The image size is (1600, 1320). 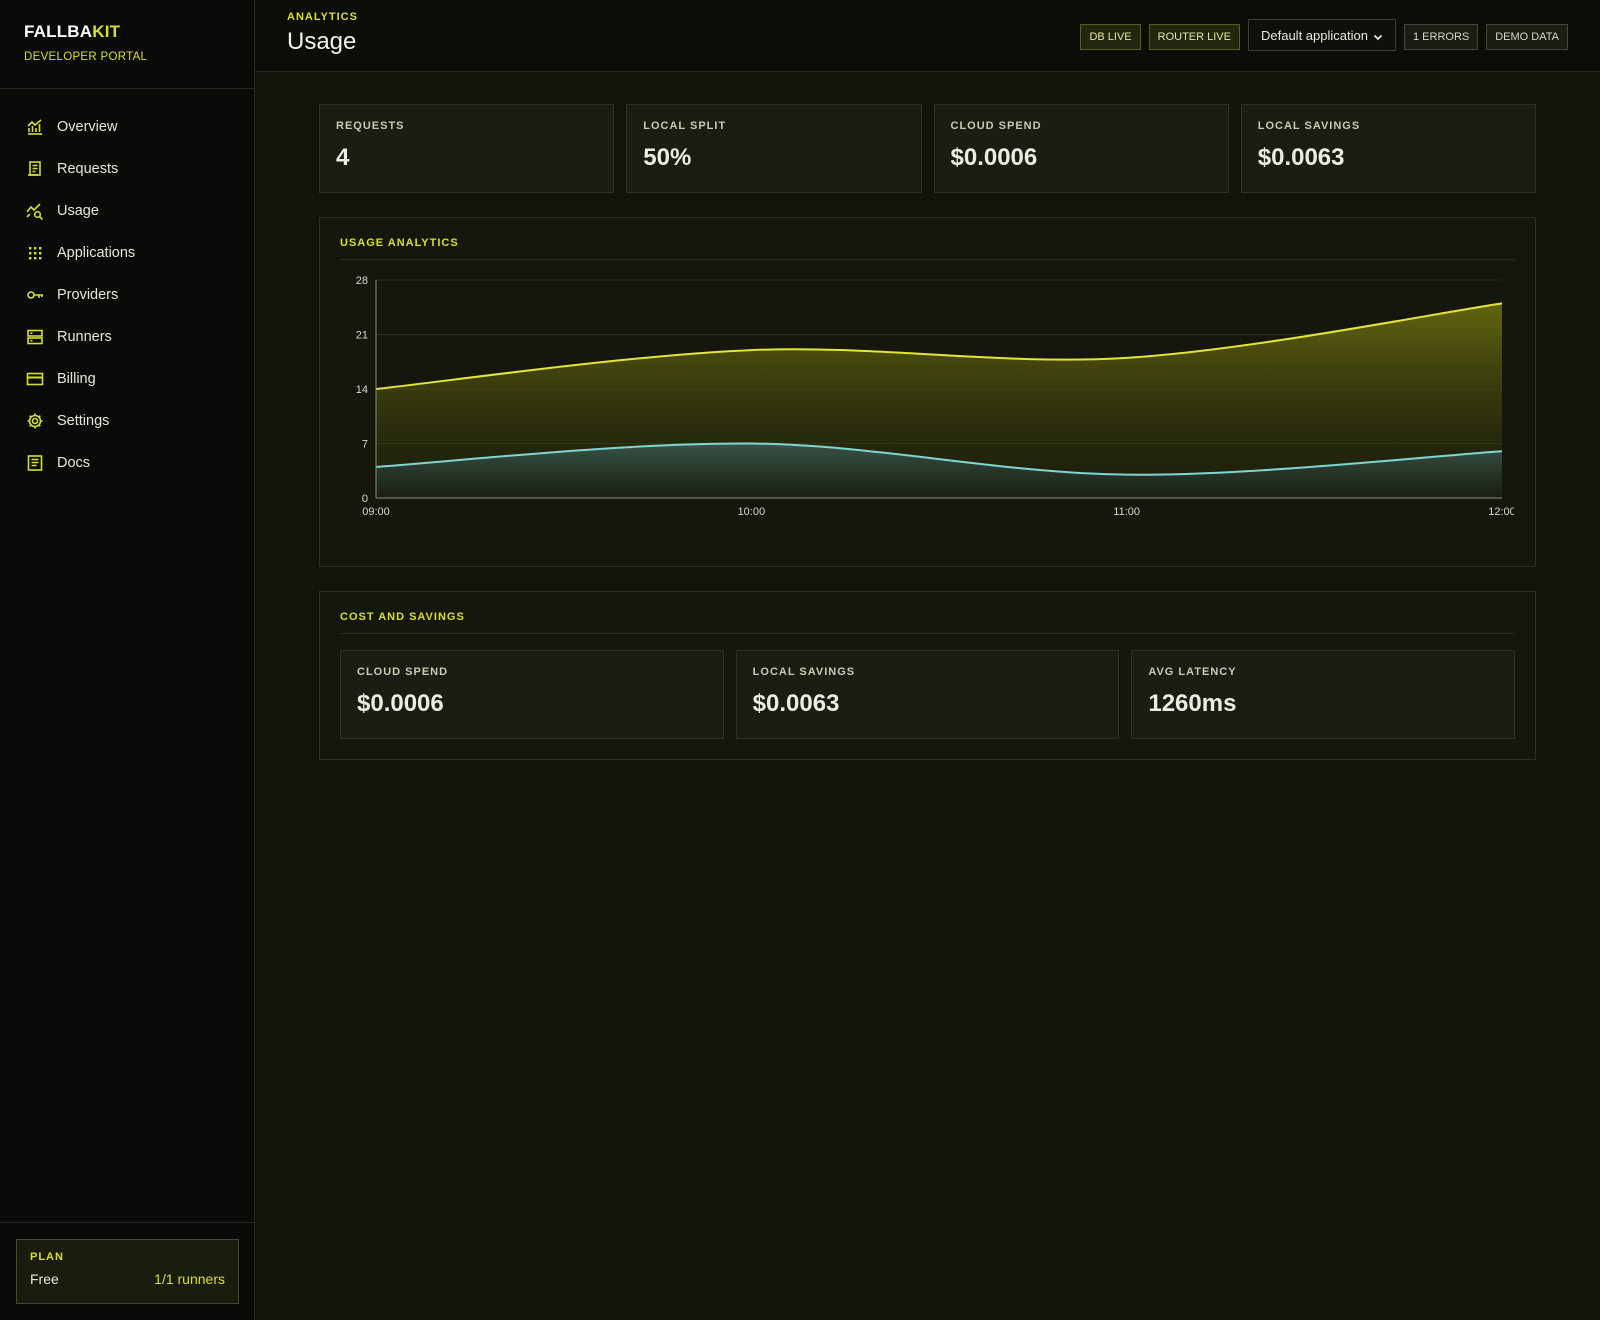 What do you see at coordinates (35, 421) in the screenshot?
I see `gear-icon` at bounding box center [35, 421].